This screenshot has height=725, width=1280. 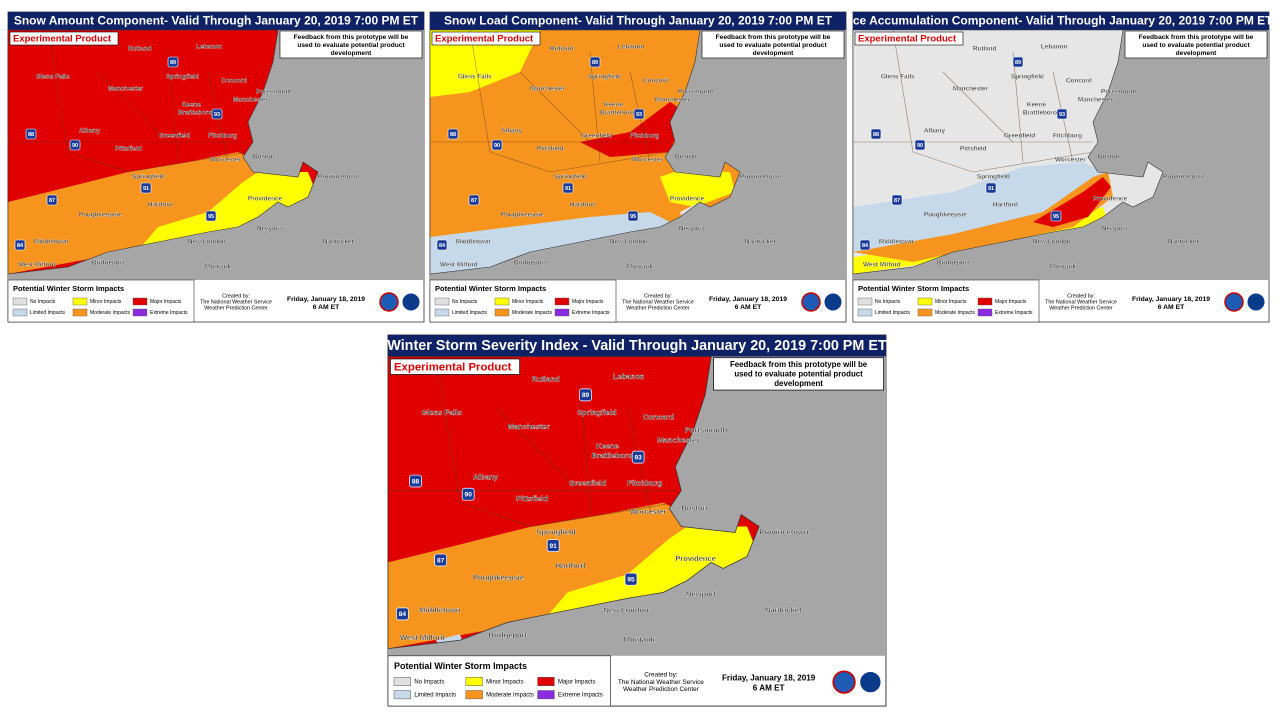 What do you see at coordinates (52, 201) in the screenshot?
I see `highway-label: 87` at bounding box center [52, 201].